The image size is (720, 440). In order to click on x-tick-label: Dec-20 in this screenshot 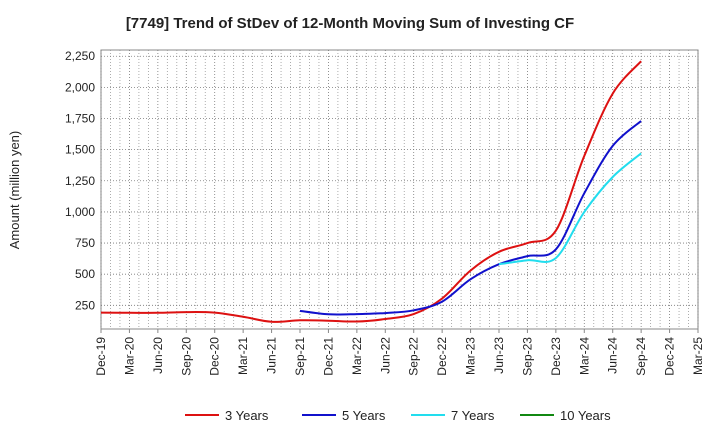, I will do `click(215, 356)`.